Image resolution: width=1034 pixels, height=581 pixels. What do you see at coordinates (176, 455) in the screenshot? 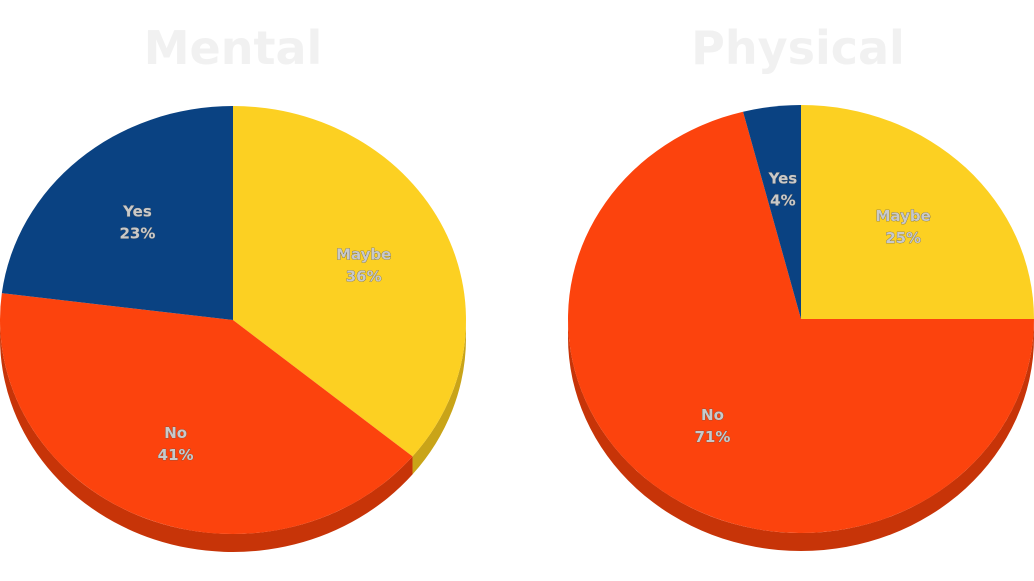
I see `slice-value-no: 41%` at bounding box center [176, 455].